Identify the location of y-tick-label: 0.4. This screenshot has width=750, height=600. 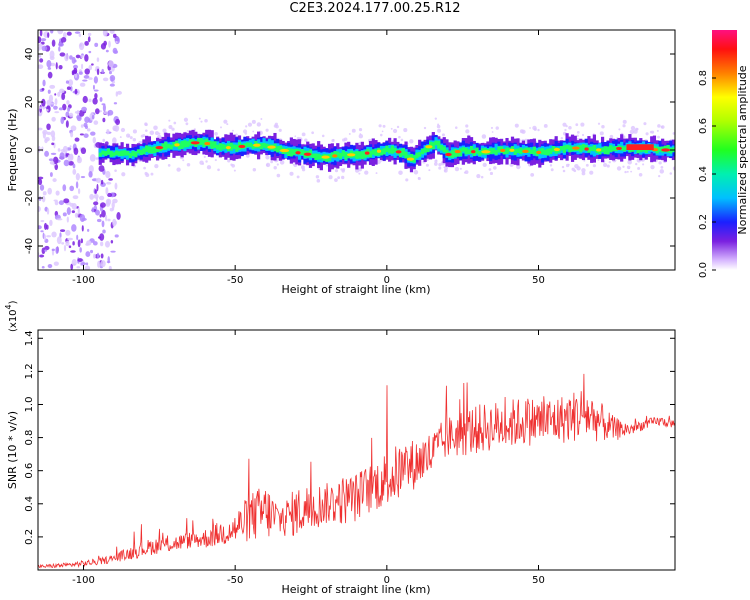
(29, 504).